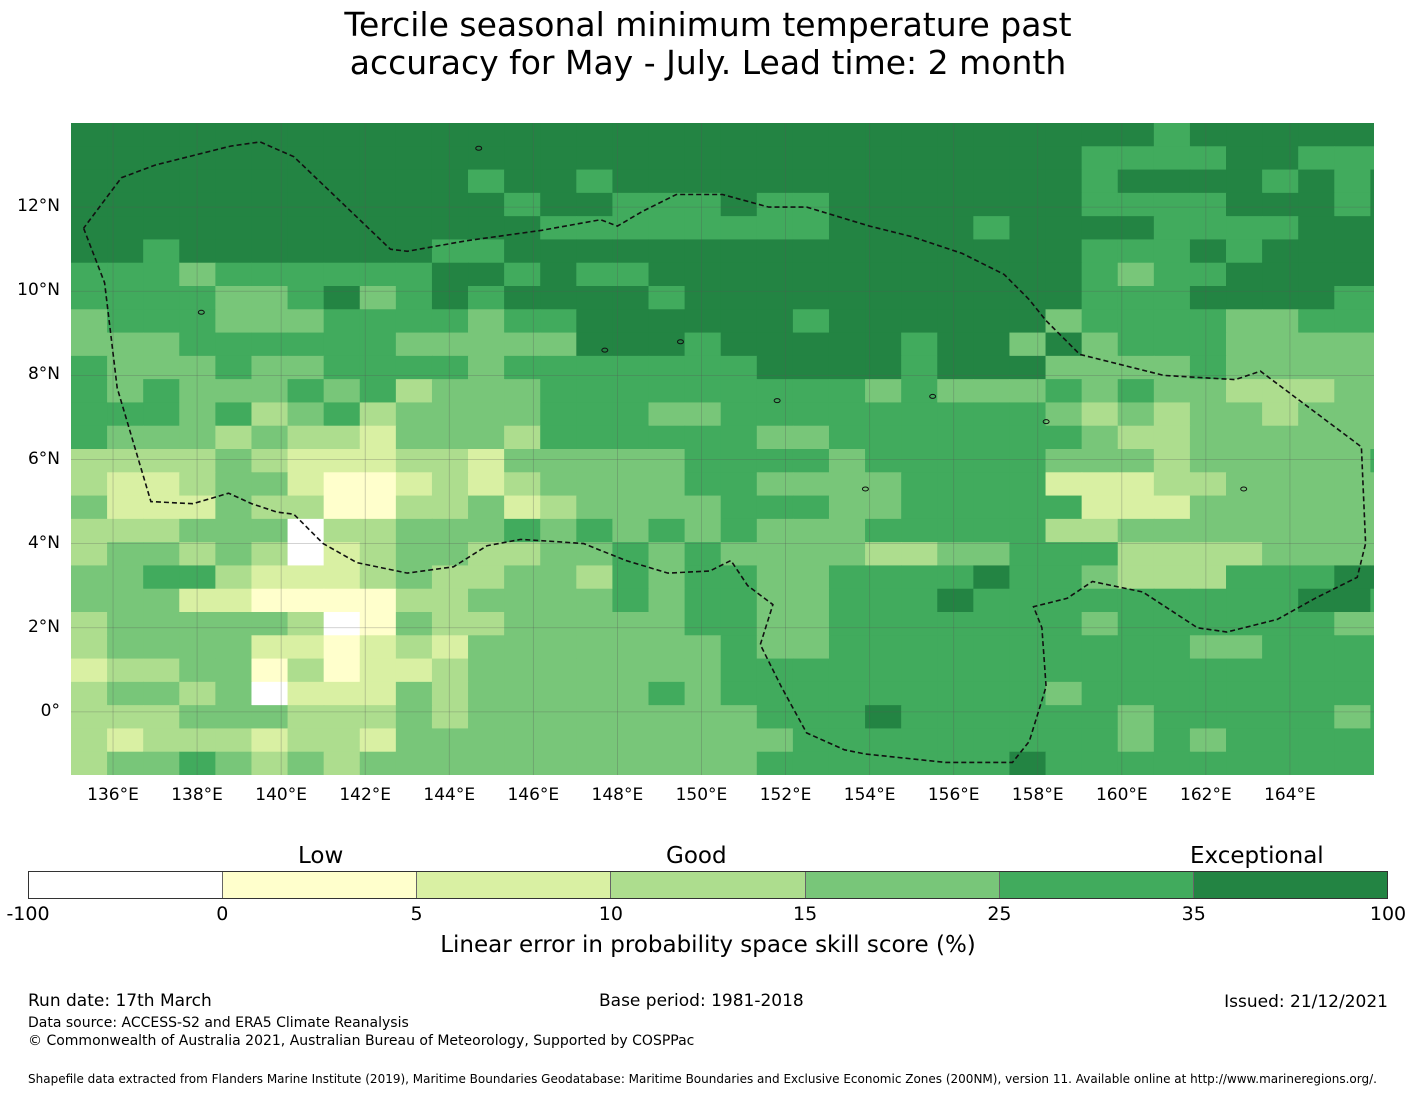 Image resolution: width=1416 pixels, height=1095 pixels. What do you see at coordinates (449, 795) in the screenshot?
I see `longitude-tick-label: 144°E` at bounding box center [449, 795].